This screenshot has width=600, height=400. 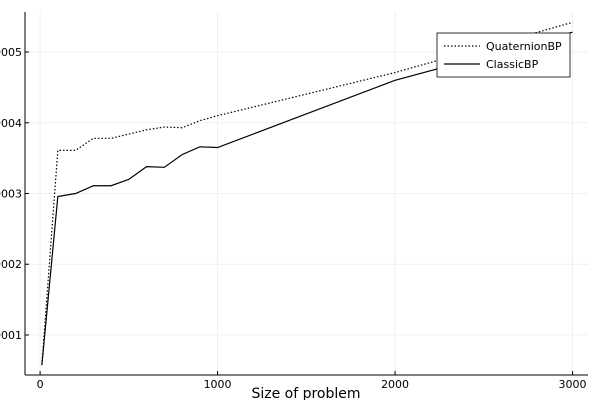 I want to click on x-tick-label: 1000, so click(x=218, y=384).